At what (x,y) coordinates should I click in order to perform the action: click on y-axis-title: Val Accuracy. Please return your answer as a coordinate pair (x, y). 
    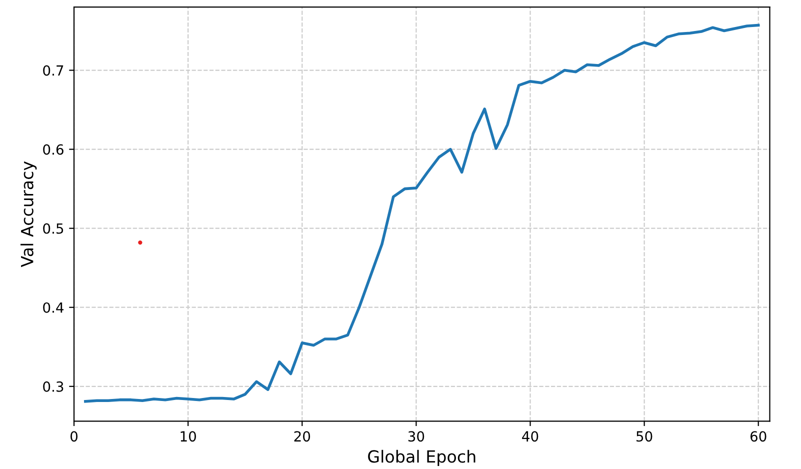
    Looking at the image, I should click on (28, 214).